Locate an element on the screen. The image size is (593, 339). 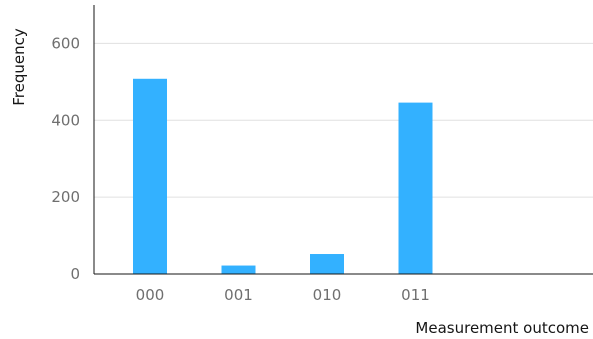
y-axis-title: Frequency is located at coordinates (19, 67).